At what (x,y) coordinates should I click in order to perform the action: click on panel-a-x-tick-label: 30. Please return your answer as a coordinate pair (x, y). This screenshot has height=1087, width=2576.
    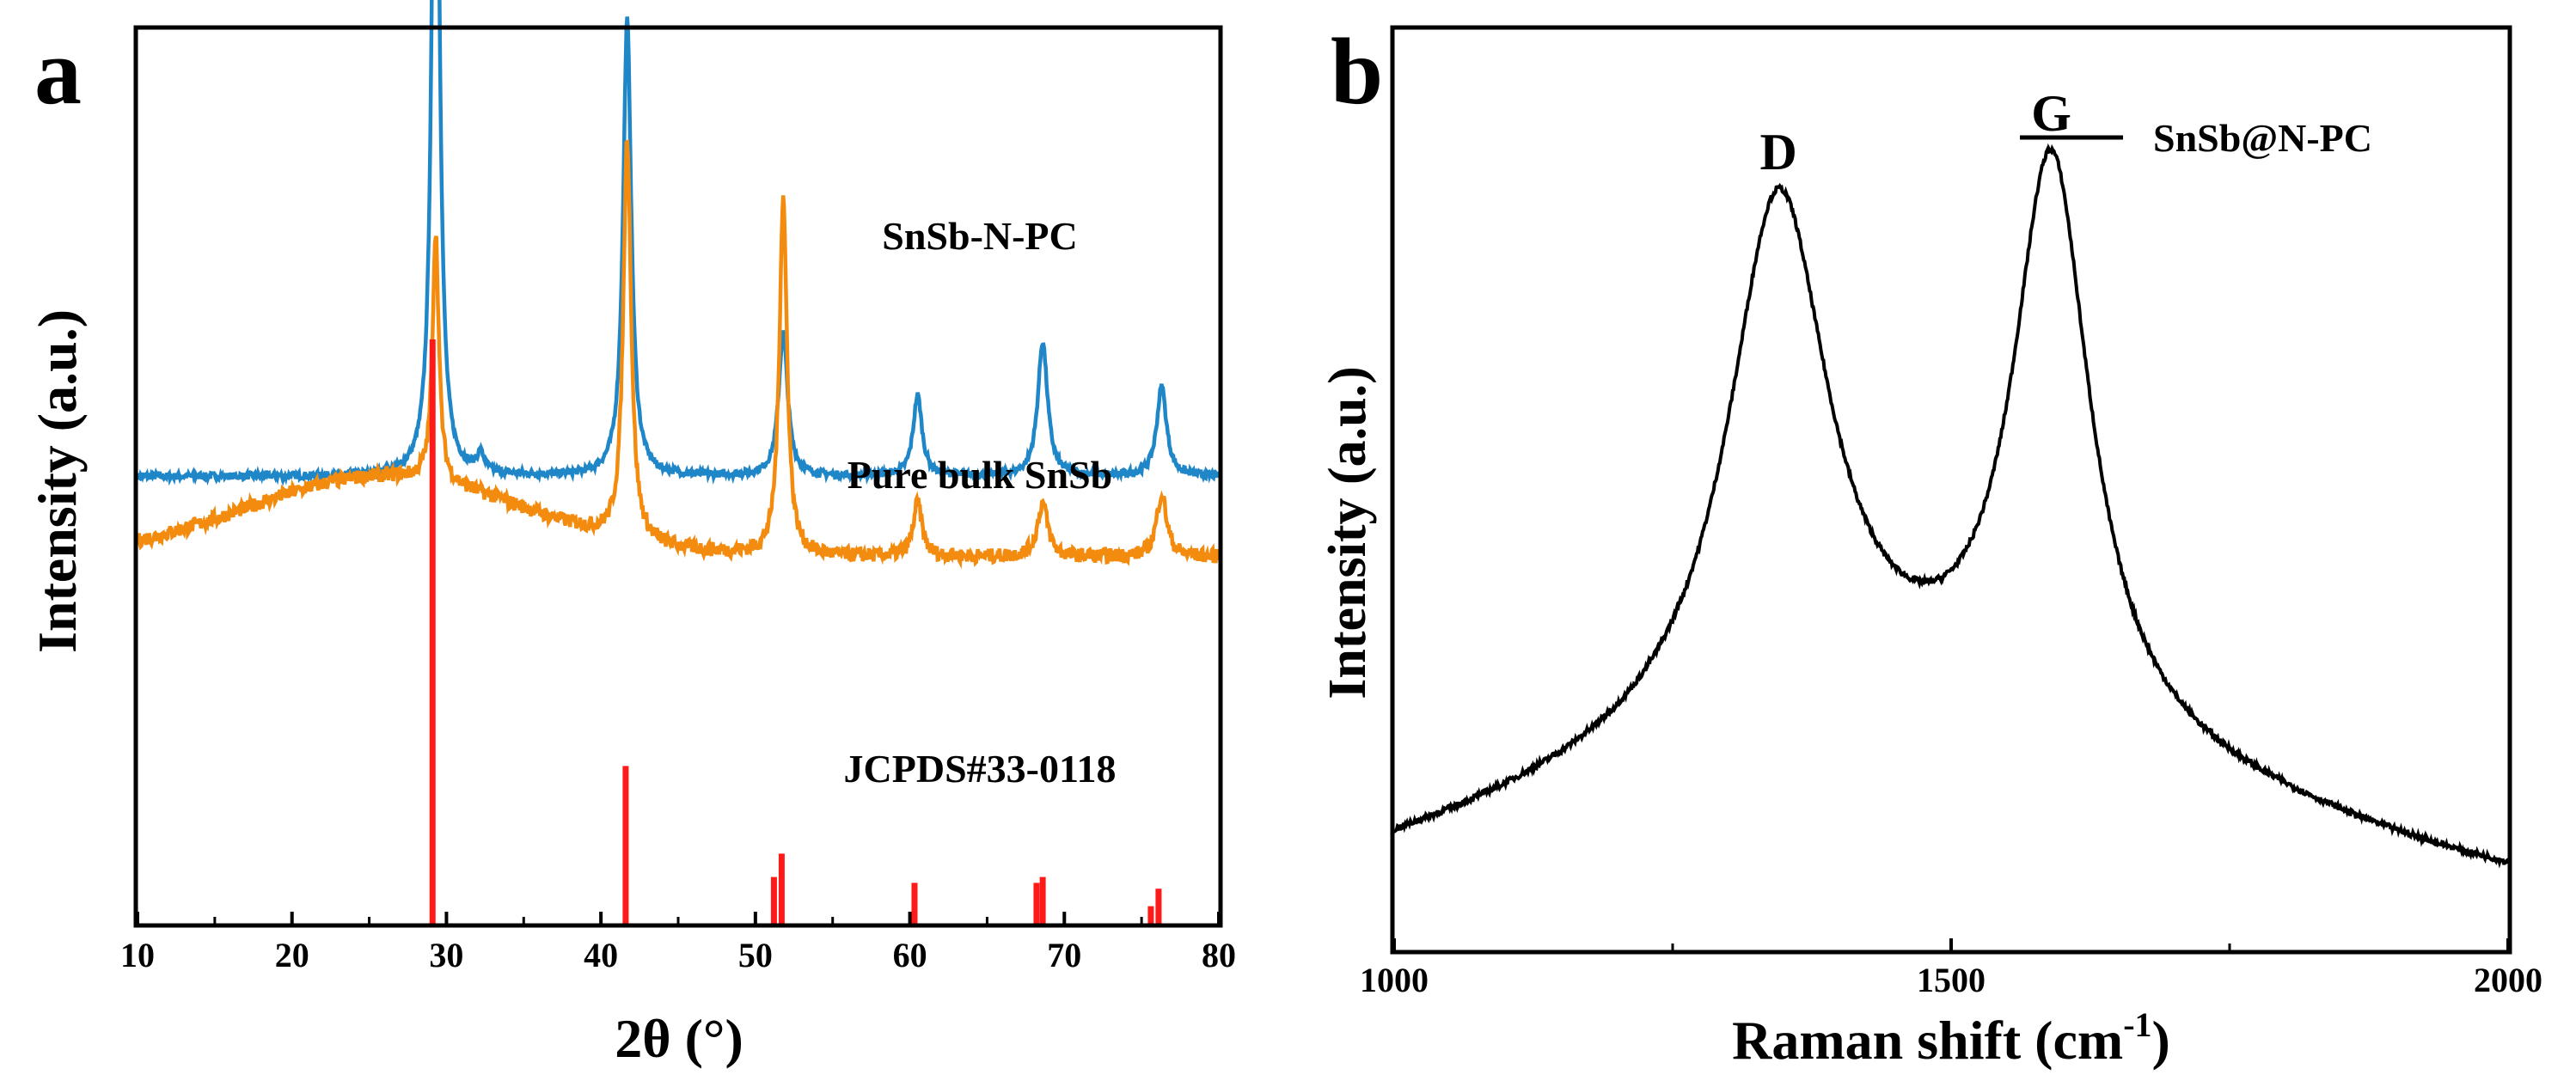
    Looking at the image, I should click on (446, 955).